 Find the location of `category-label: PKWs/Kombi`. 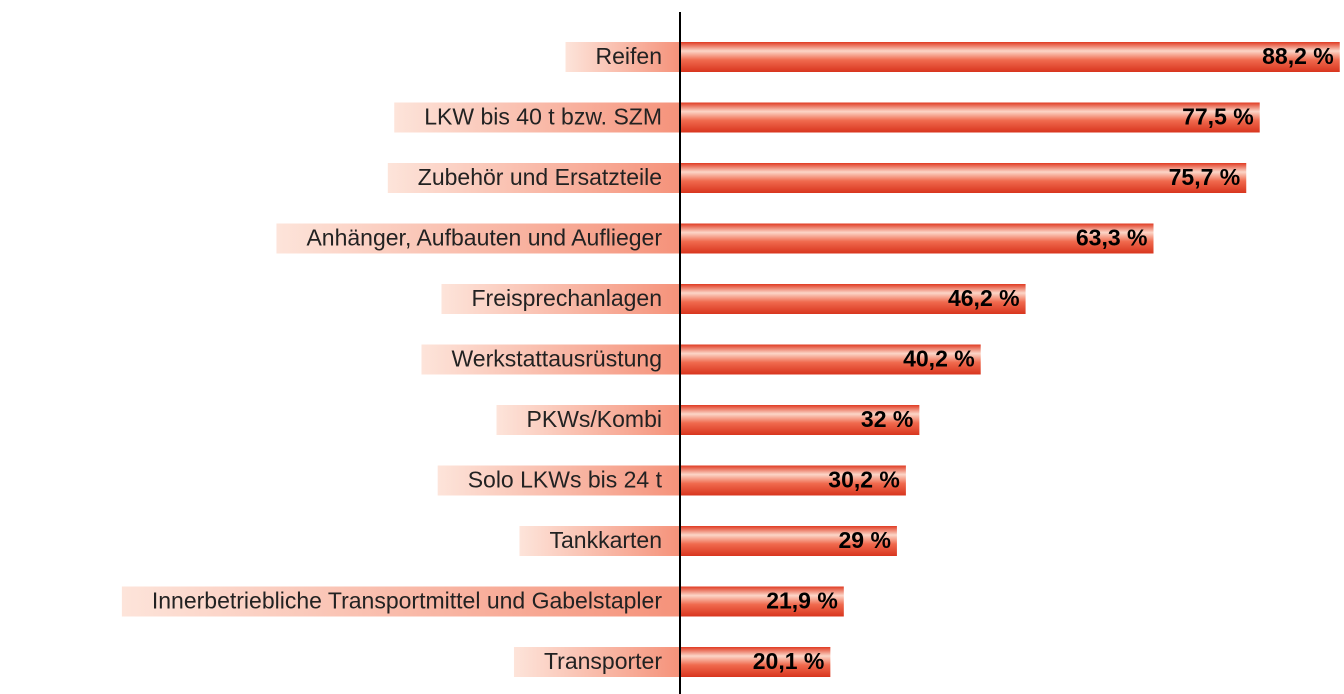

category-label: PKWs/Kombi is located at coordinates (594, 419).